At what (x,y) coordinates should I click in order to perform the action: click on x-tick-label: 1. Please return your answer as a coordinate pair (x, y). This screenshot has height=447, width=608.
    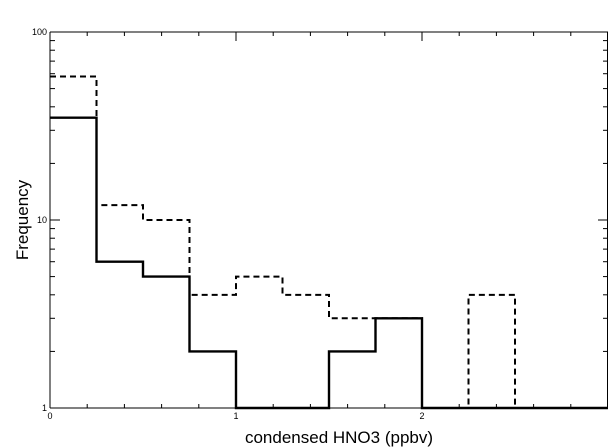
    Looking at the image, I should click on (235, 416).